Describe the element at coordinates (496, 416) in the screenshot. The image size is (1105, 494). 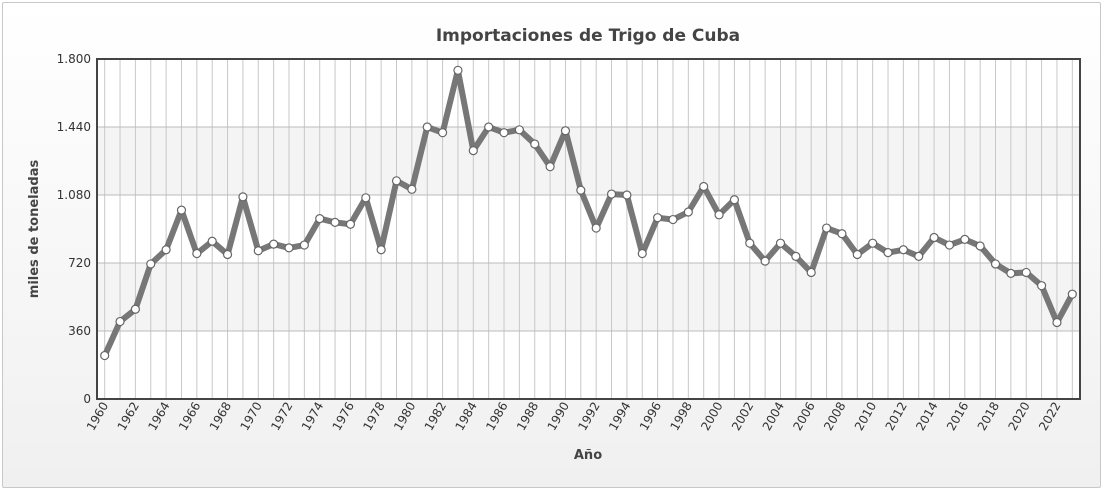
I see `x-tick-label: 1986` at that location.